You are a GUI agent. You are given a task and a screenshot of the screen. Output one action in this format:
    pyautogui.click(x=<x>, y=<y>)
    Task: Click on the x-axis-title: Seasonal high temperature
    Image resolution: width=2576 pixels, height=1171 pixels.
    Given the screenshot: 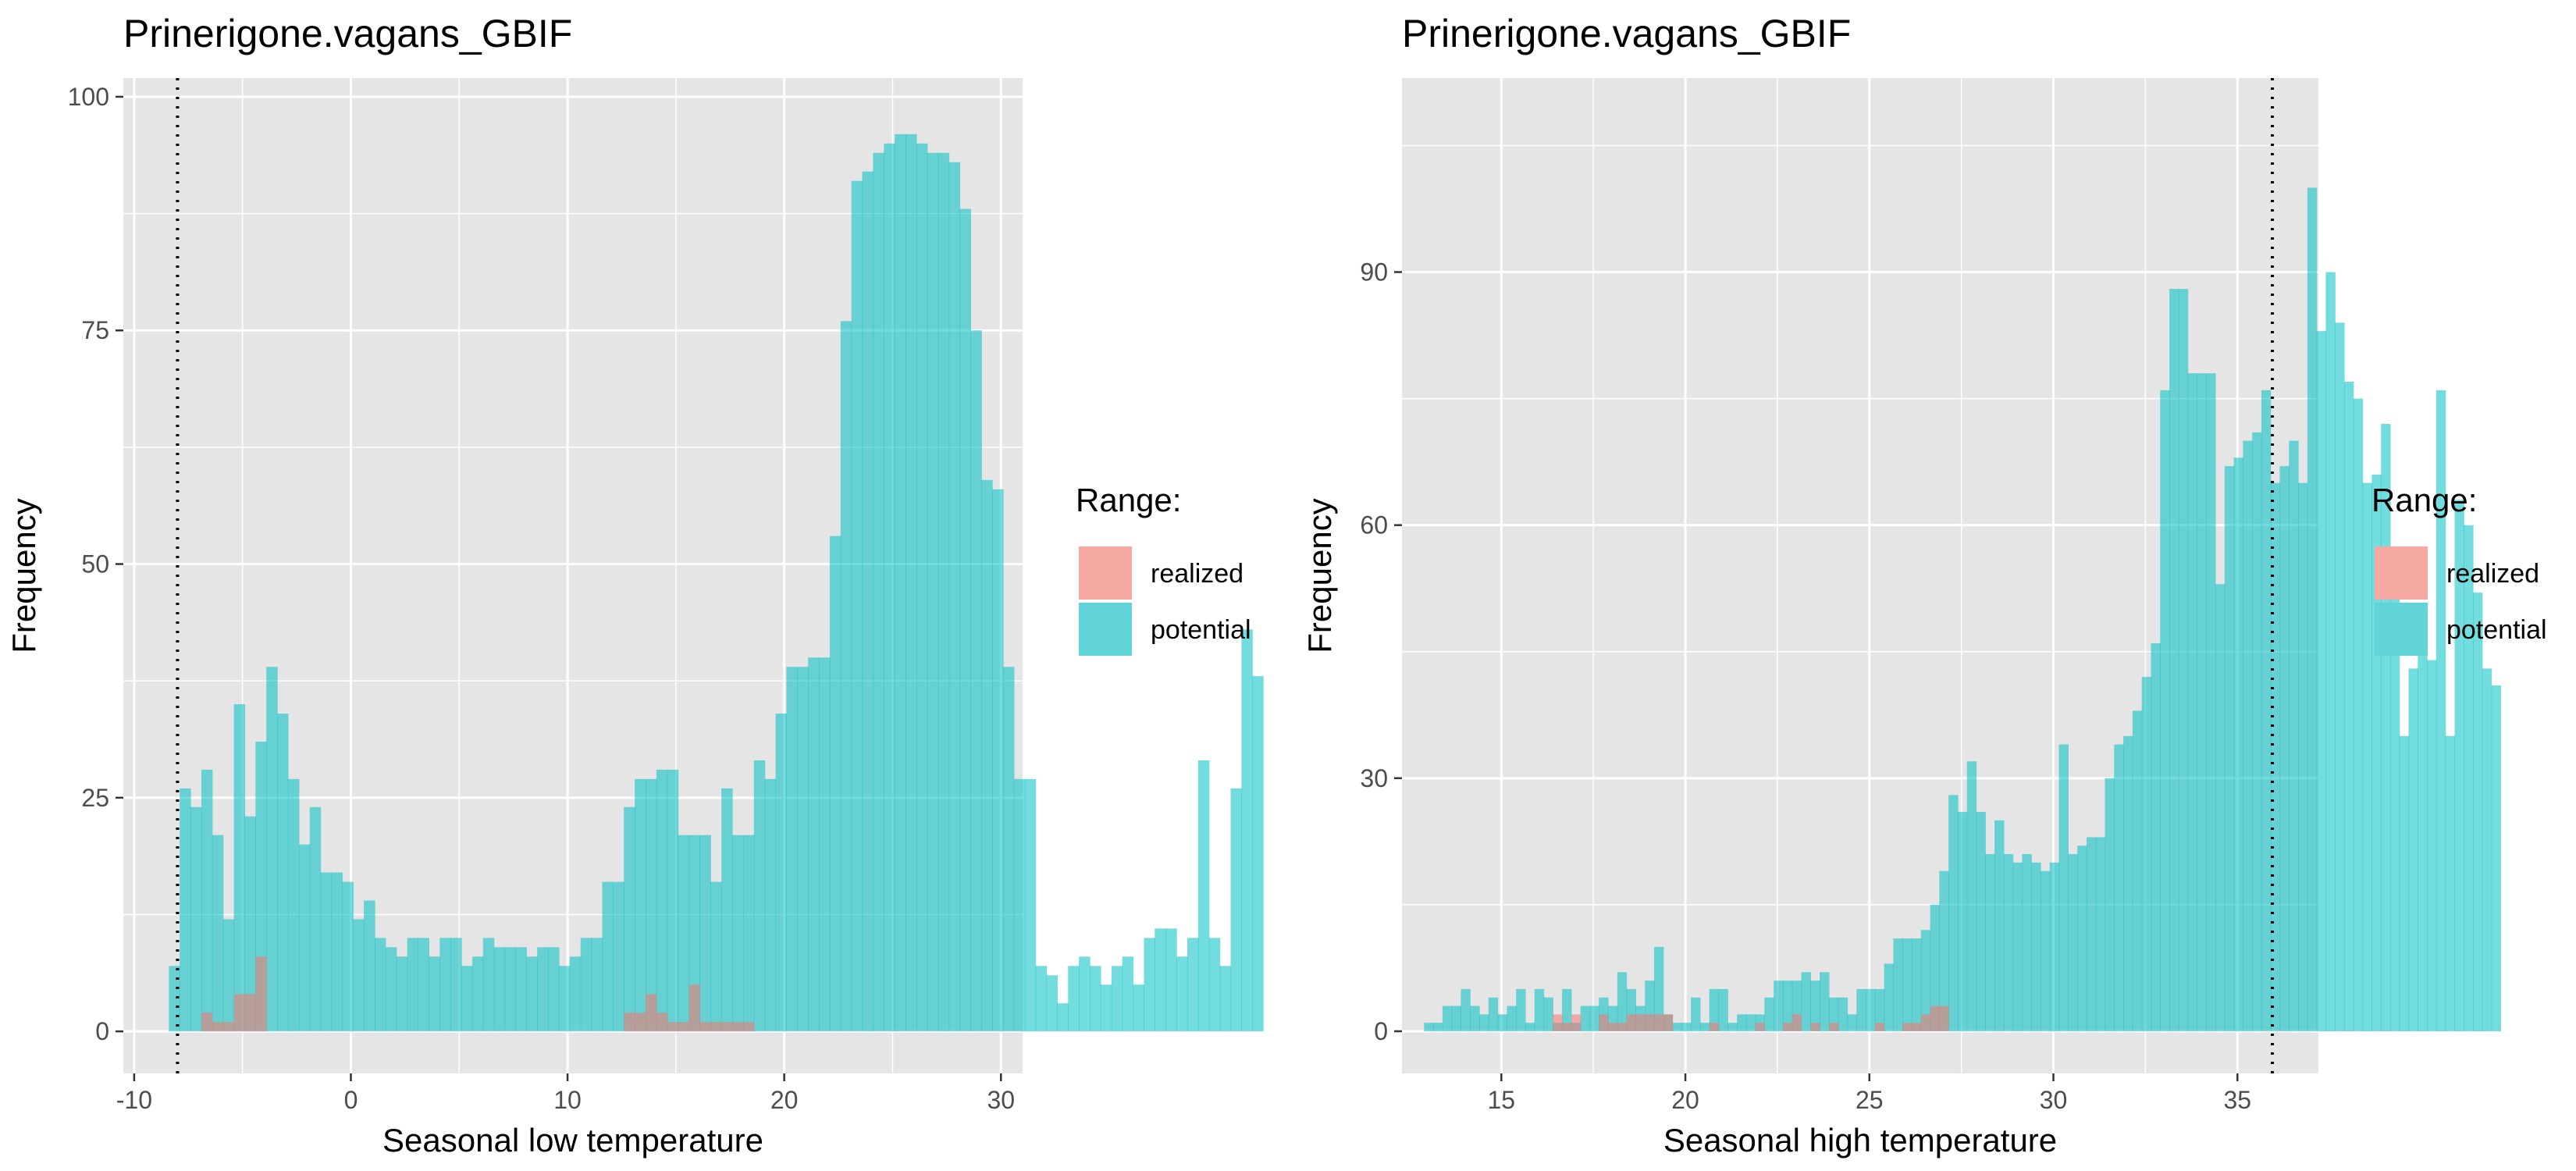 What is the action you would take?
    pyautogui.click(x=1860, y=1140)
    